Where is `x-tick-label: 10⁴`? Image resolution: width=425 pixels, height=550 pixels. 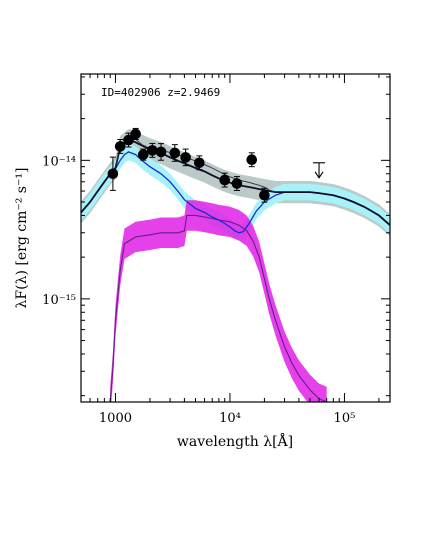 x-tick-label: 10⁴ is located at coordinates (230, 418).